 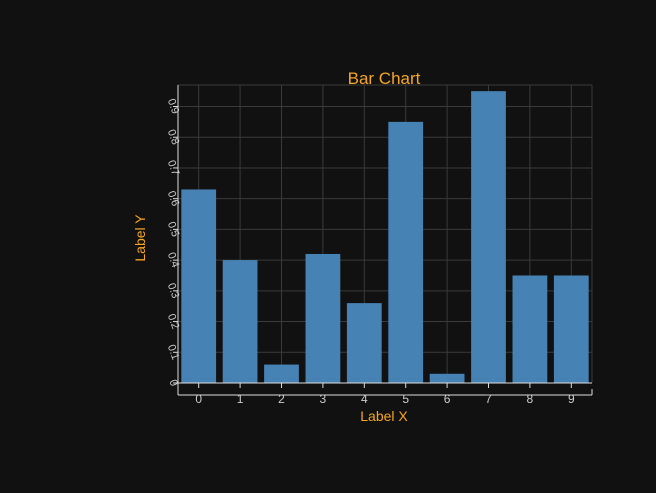 I want to click on x-tick-label: 8, so click(x=530, y=399).